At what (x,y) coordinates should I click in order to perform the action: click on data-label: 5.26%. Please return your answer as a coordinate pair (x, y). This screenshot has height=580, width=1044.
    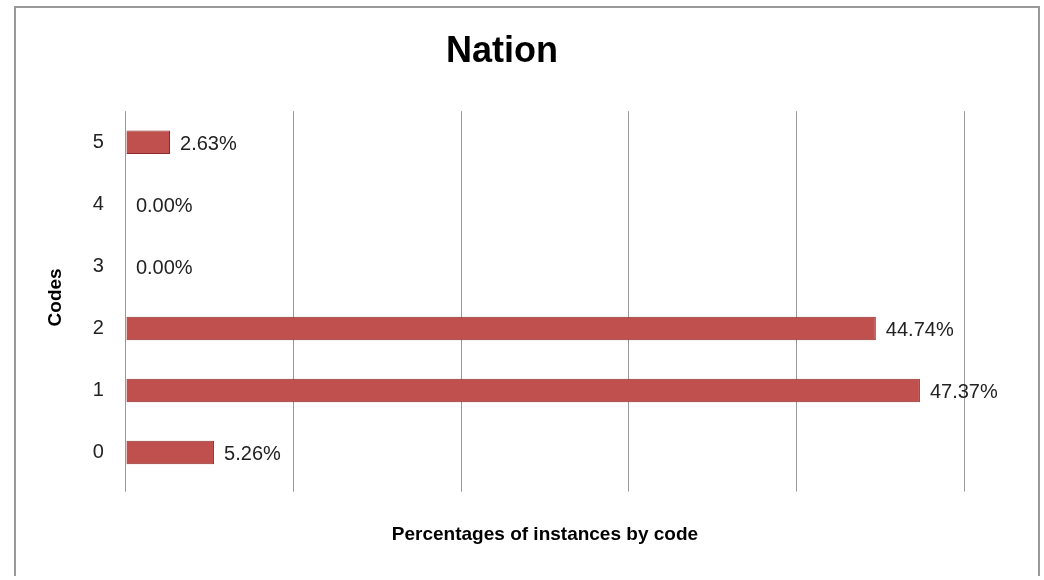
    Looking at the image, I should click on (253, 453).